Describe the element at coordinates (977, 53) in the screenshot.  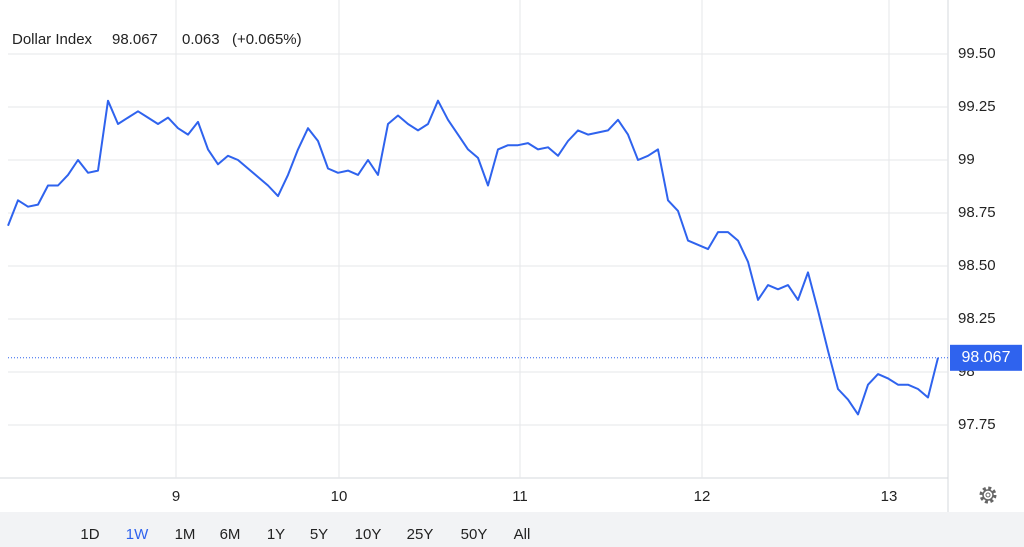
I see `y-tick-label: 99.50` at that location.